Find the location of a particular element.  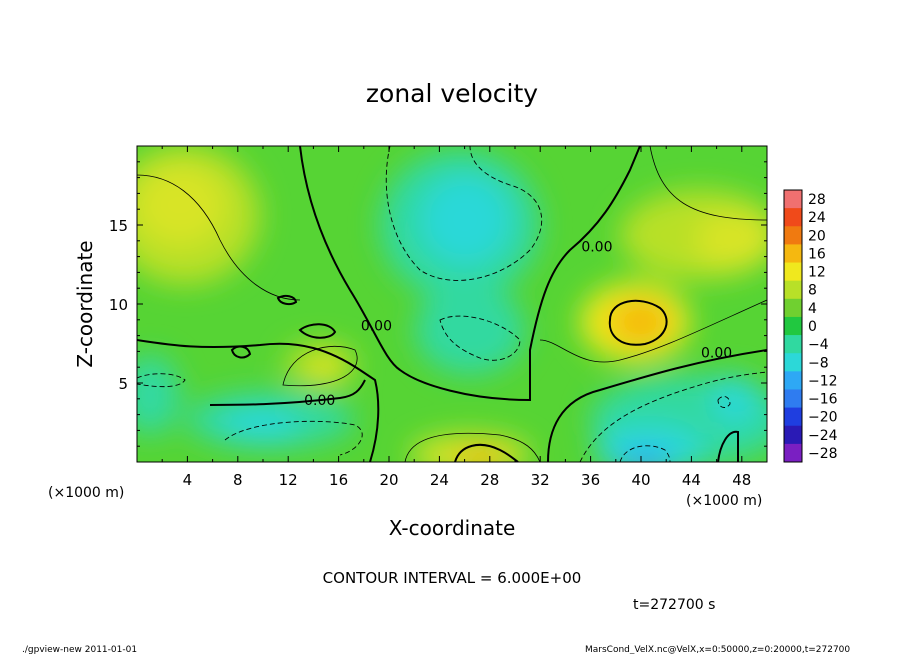

colorbar-label: −20 is located at coordinates (823, 418).